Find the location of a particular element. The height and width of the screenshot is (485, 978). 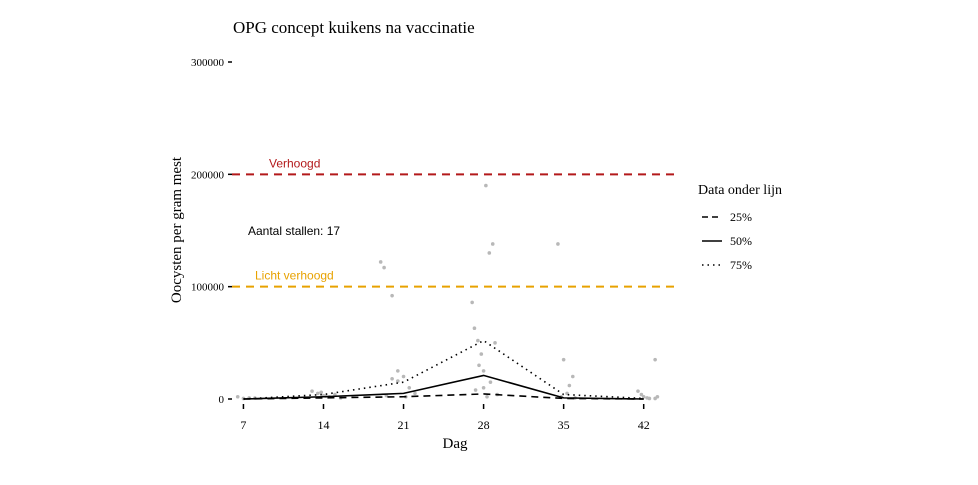

x-tick-label: 28 is located at coordinates (484, 425).